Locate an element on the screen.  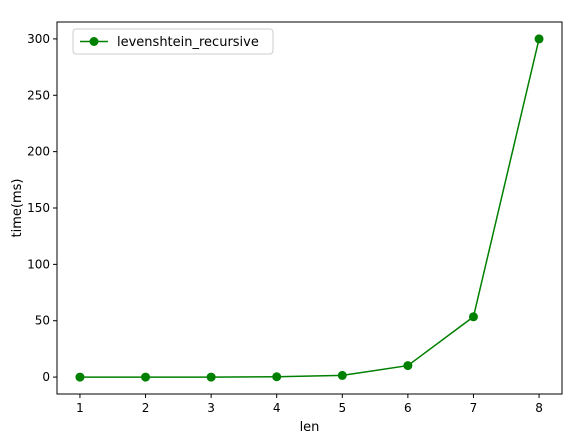
y-axis-label: time(ms) is located at coordinates (17, 208).